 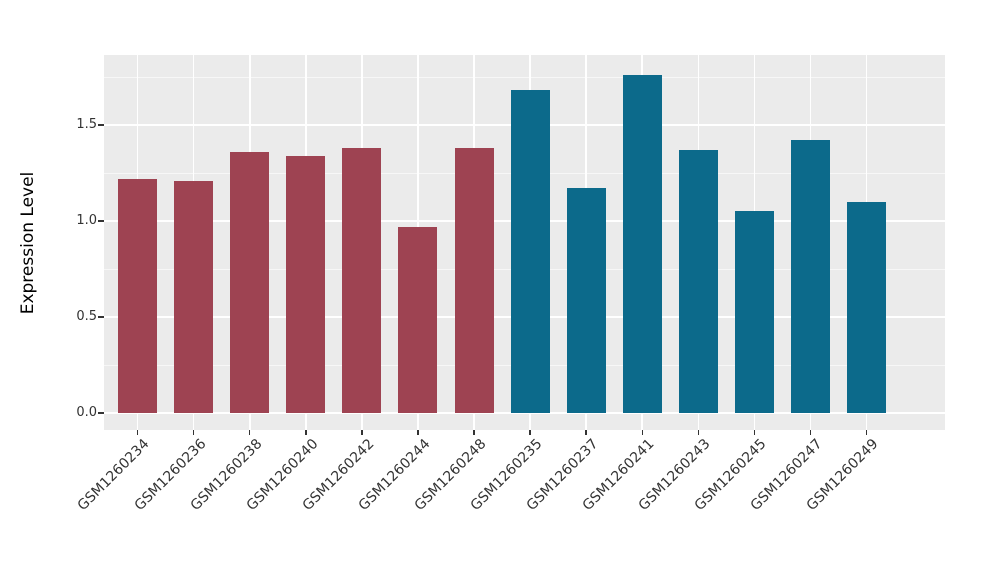 What do you see at coordinates (524, 77) in the screenshot?
I see `gridline-minor` at bounding box center [524, 77].